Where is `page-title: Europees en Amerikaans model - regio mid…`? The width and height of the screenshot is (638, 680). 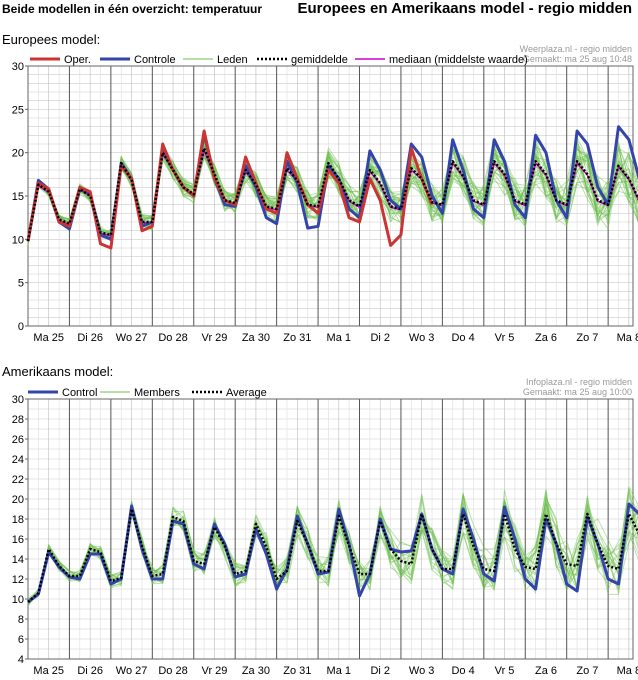 page-title: Europees en Amerikaans model - regio mid… is located at coordinates (464, 8).